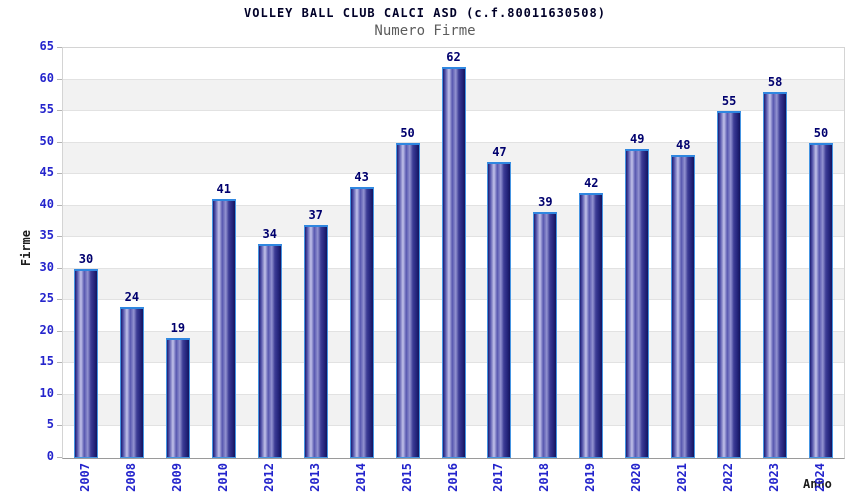 This screenshot has height=500, width=850. Describe the element at coordinates (498, 477) in the screenshot. I see `x-tick-label: 2017` at that location.